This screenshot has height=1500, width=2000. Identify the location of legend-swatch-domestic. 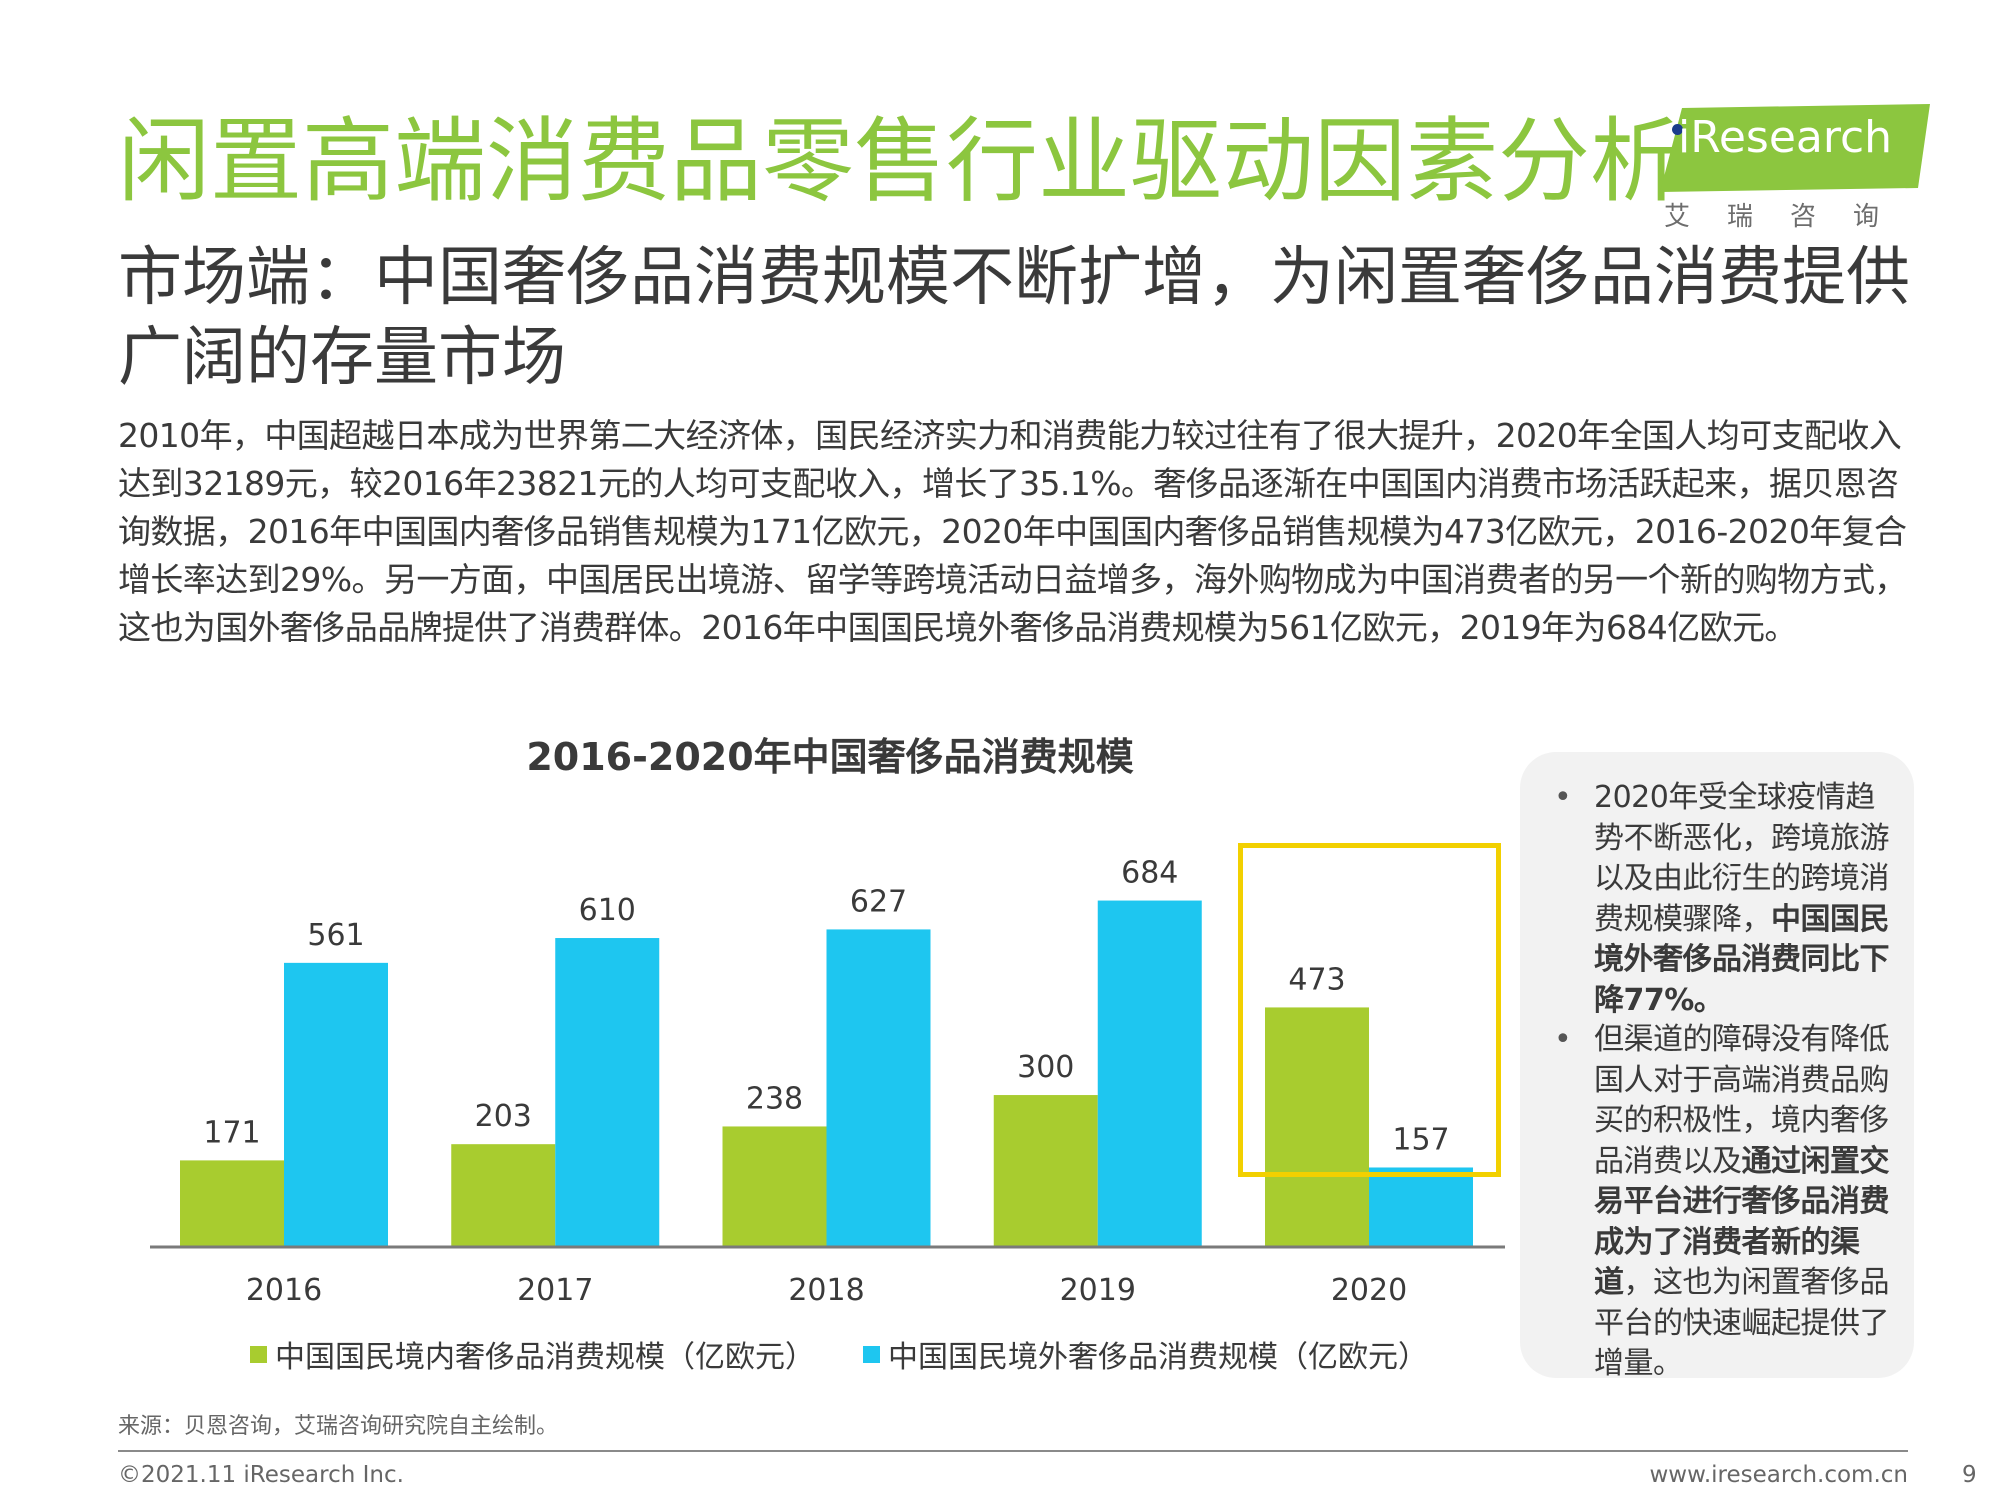
(258, 1354).